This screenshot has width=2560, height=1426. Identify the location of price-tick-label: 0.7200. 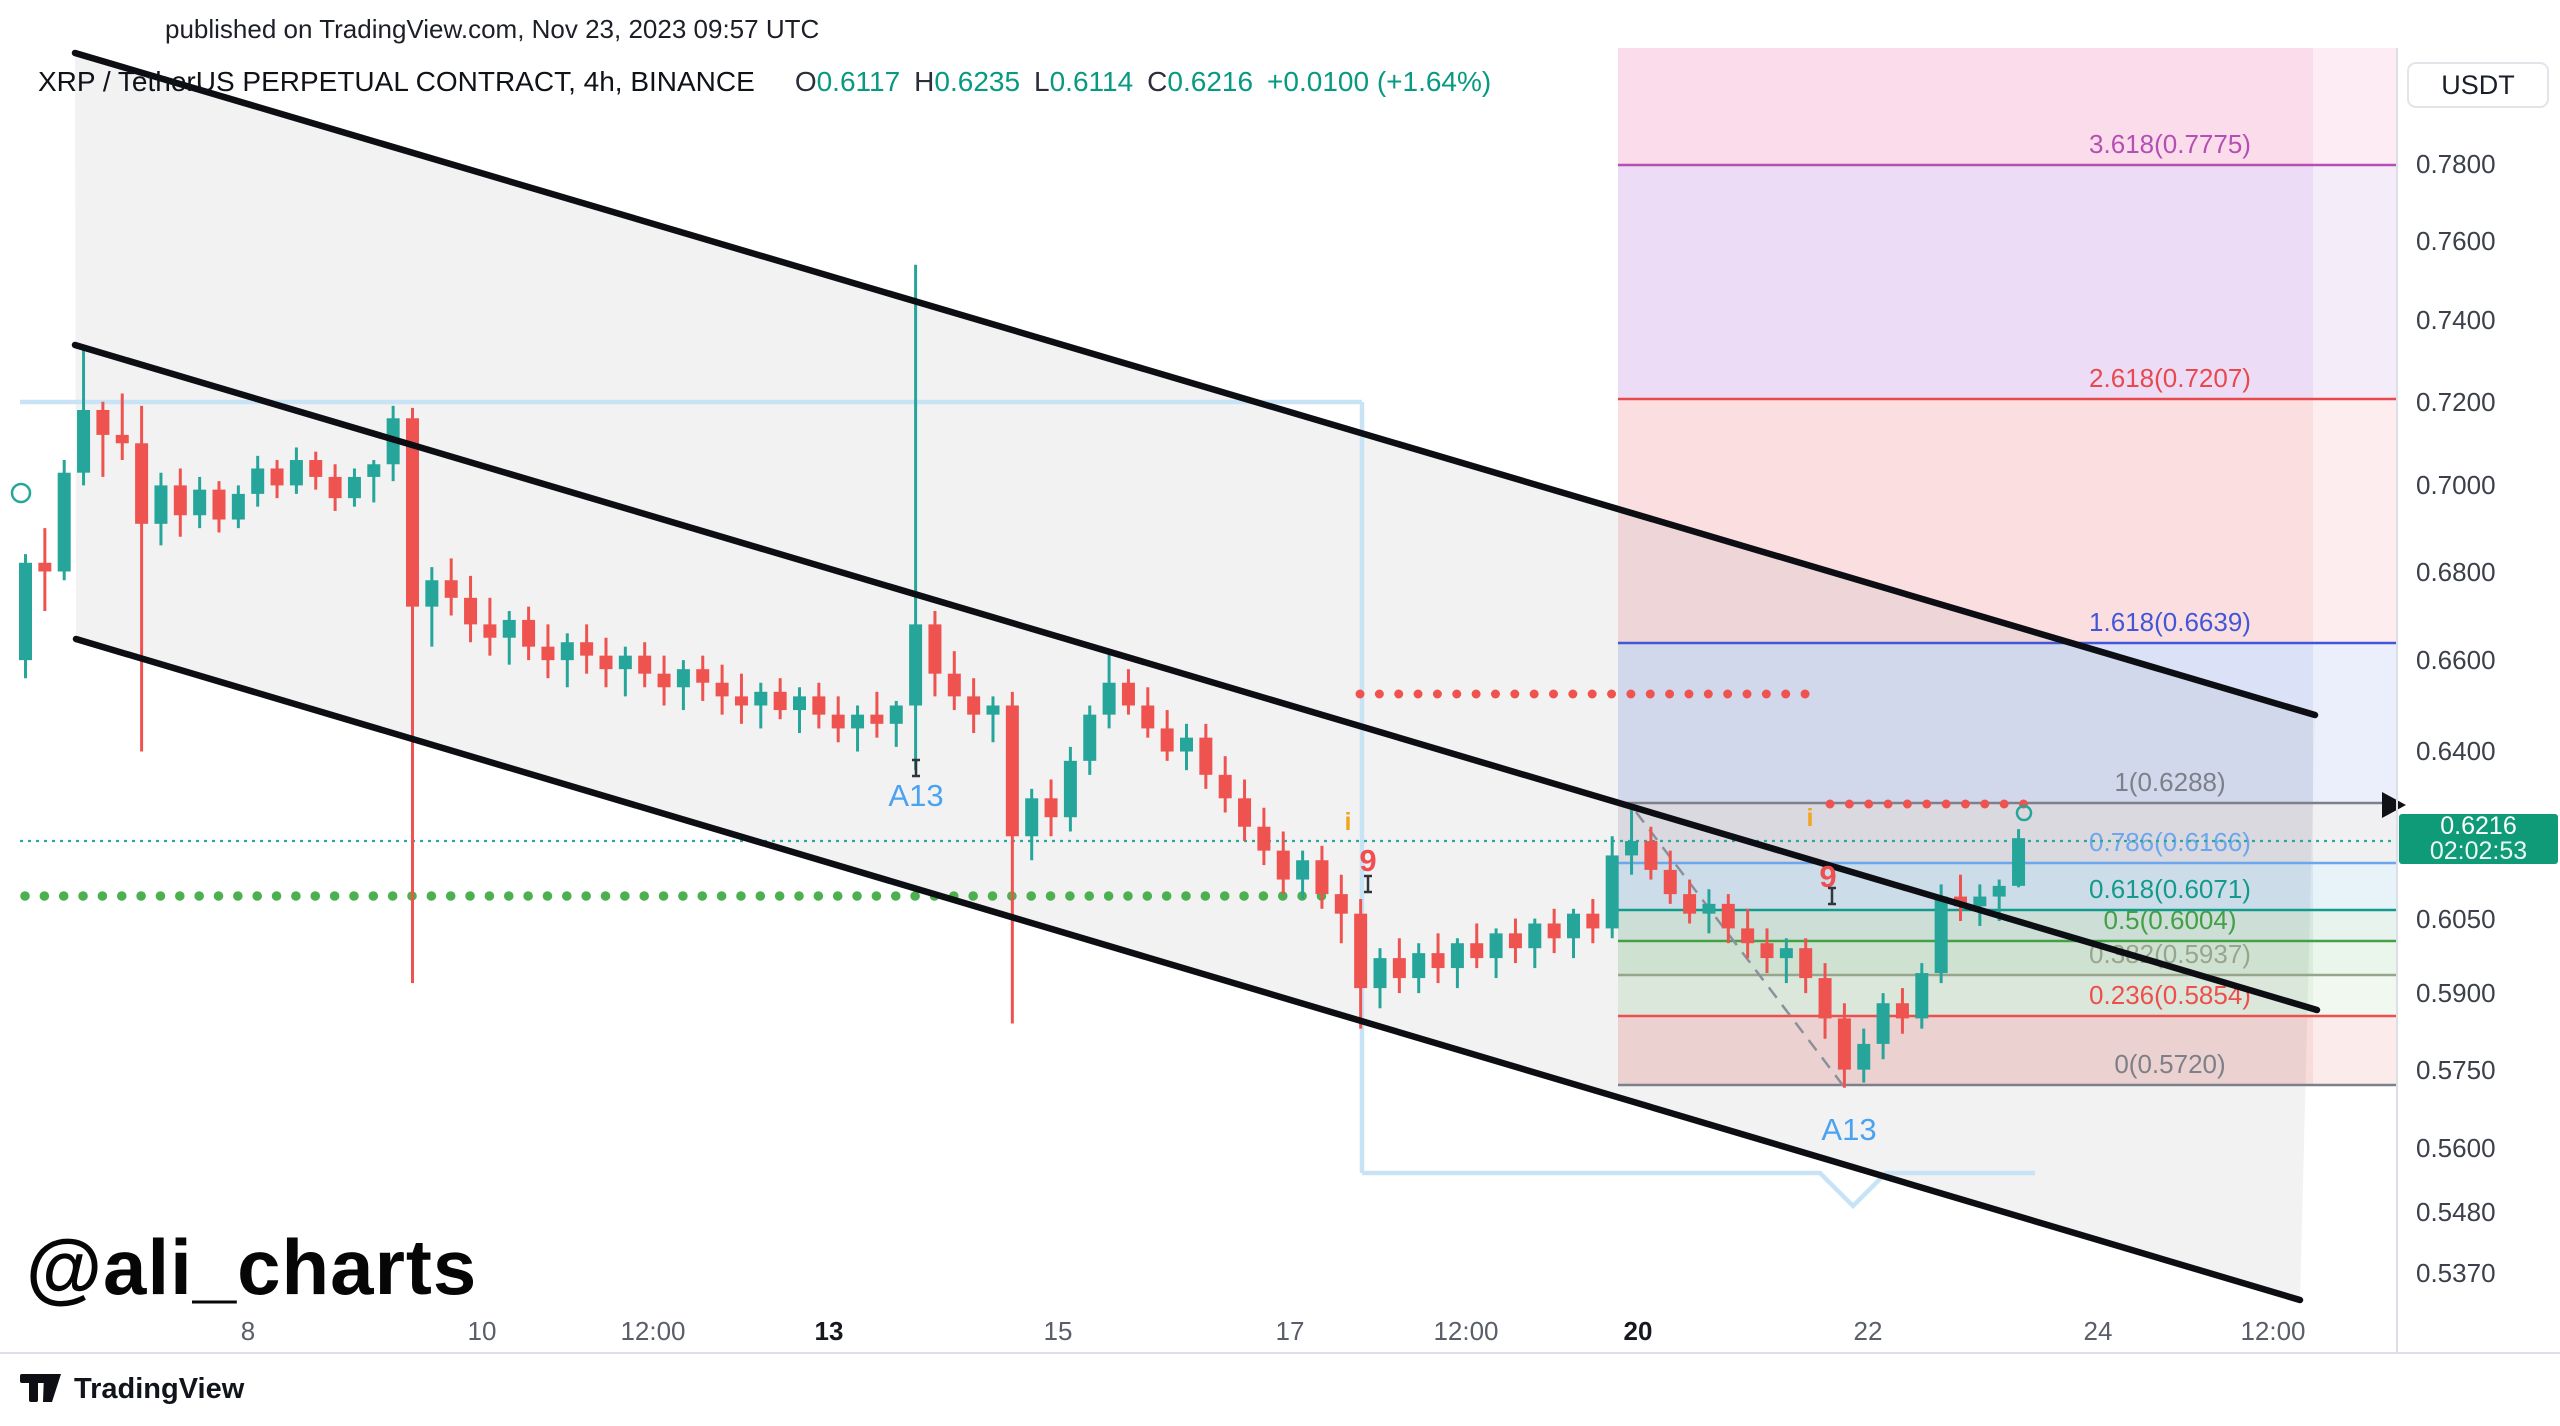
(2456, 402).